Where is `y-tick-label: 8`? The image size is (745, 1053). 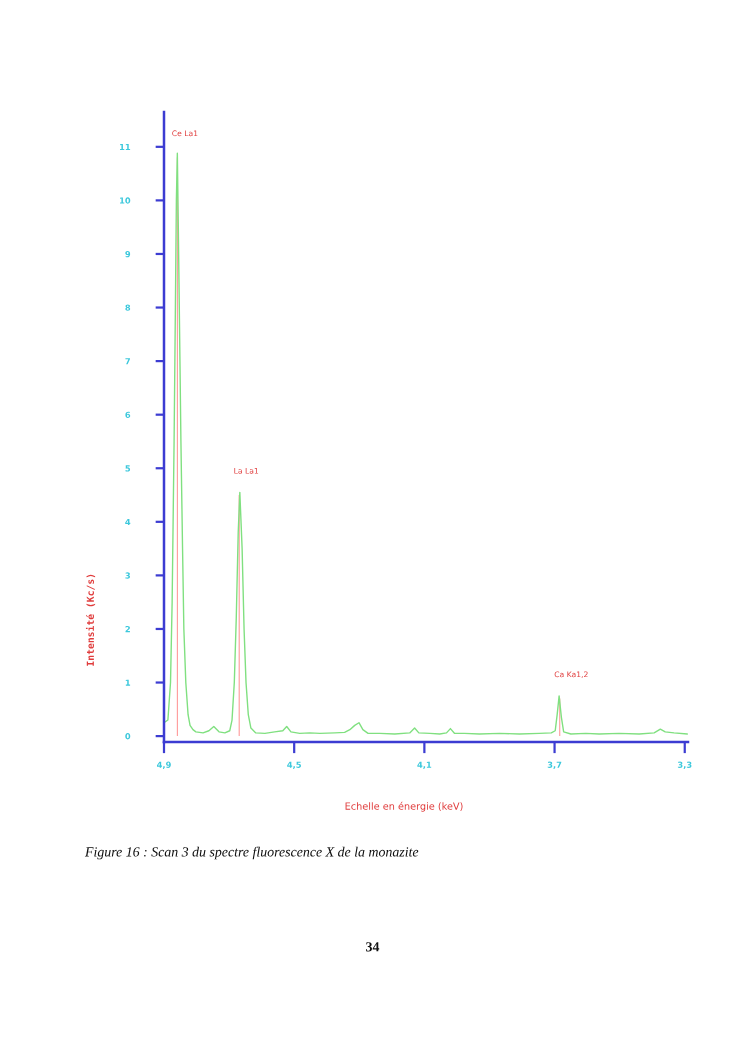
y-tick-label: 8 is located at coordinates (128, 307).